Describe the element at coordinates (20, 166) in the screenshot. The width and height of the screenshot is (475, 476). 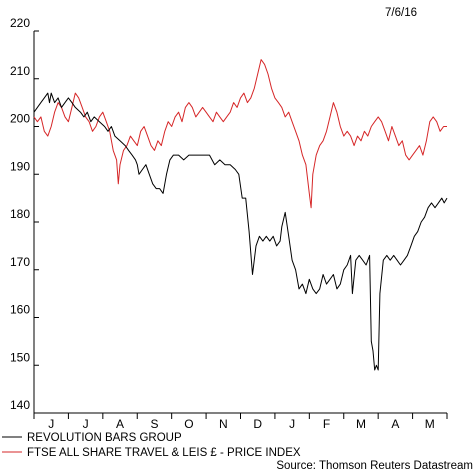
I see `y-tick-label: 190` at that location.